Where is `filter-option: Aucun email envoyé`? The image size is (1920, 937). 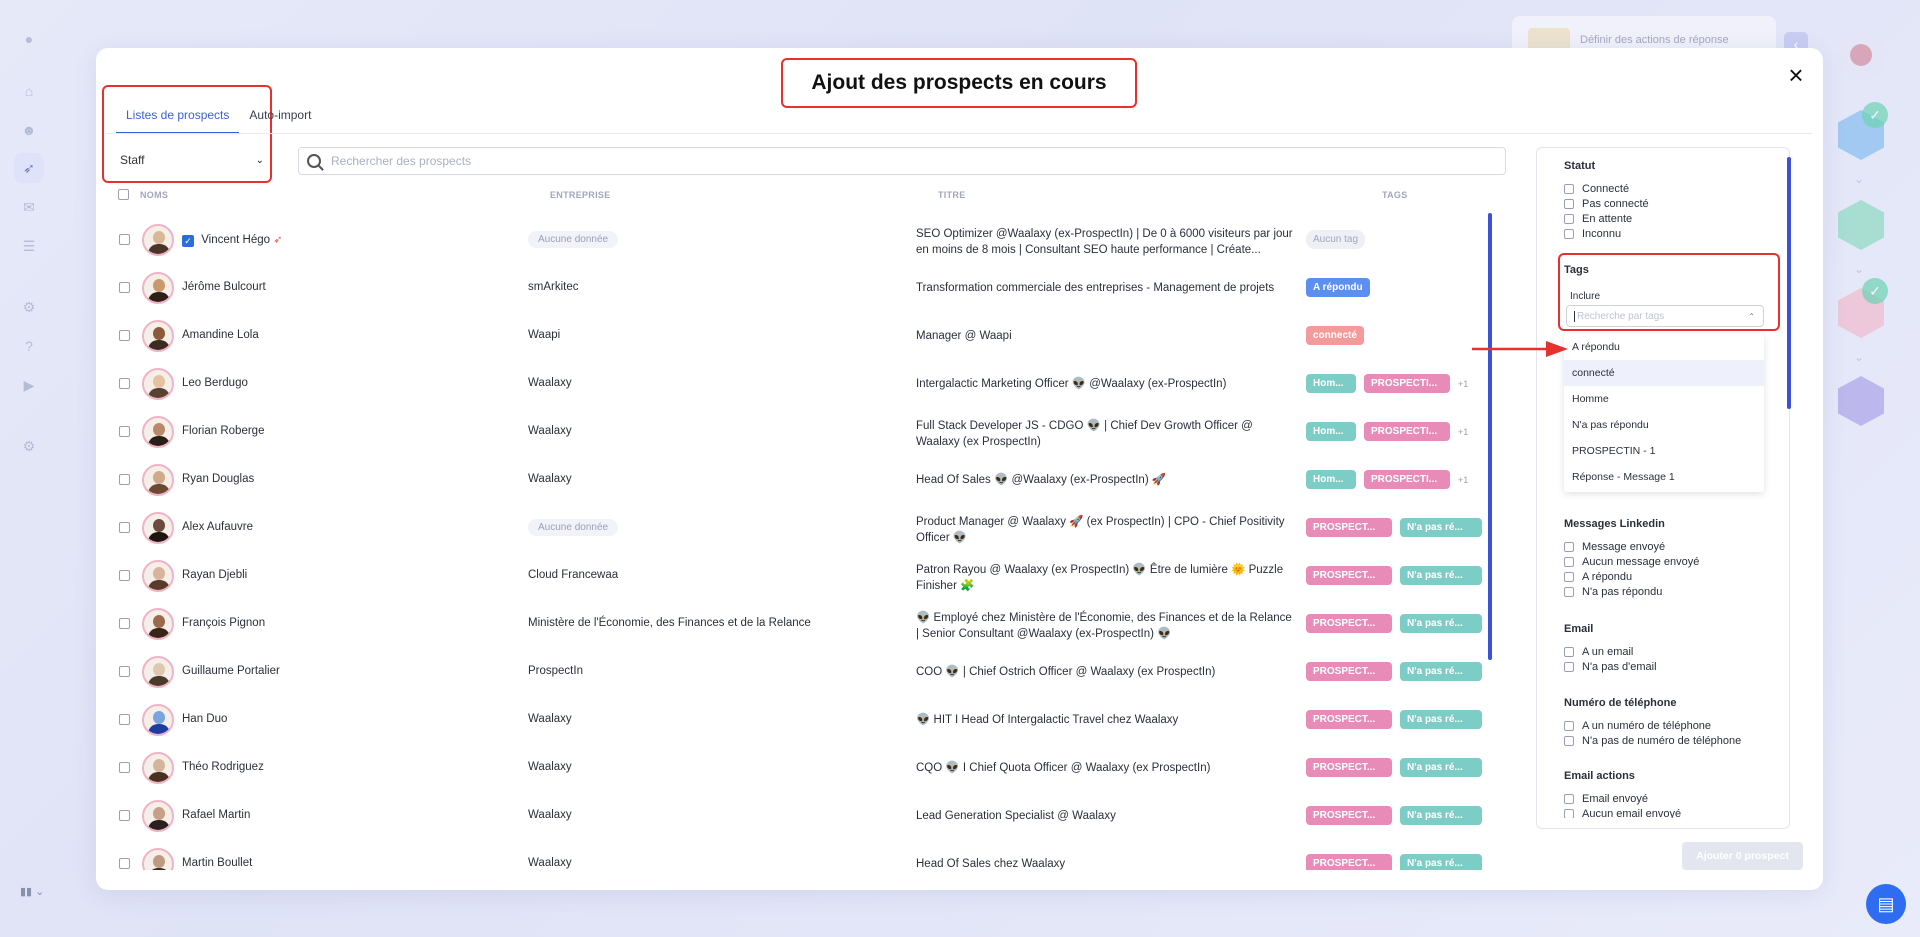 filter-option: Aucun email envoyé is located at coordinates (1622, 812).